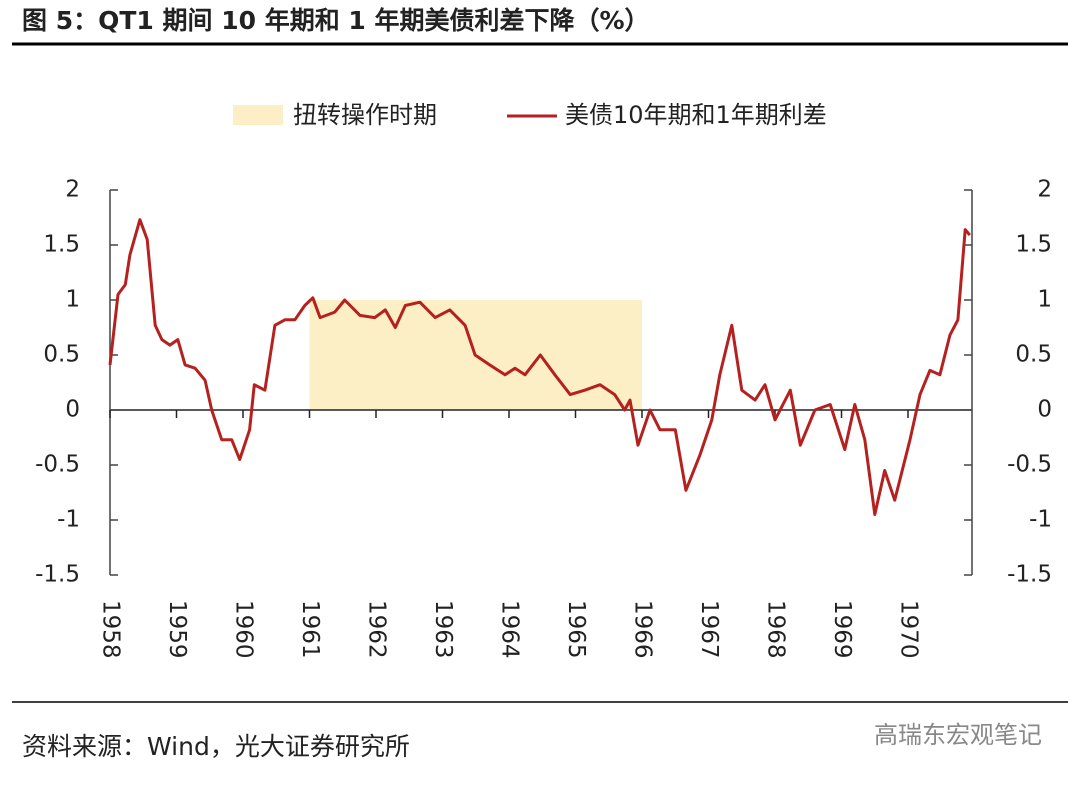 This screenshot has height=787, width=1080. Describe the element at coordinates (336, 20) in the screenshot. I see `chart-title: 图 5：QT1 期间 10 年期和 1 年期美债利差下降（%）` at that location.